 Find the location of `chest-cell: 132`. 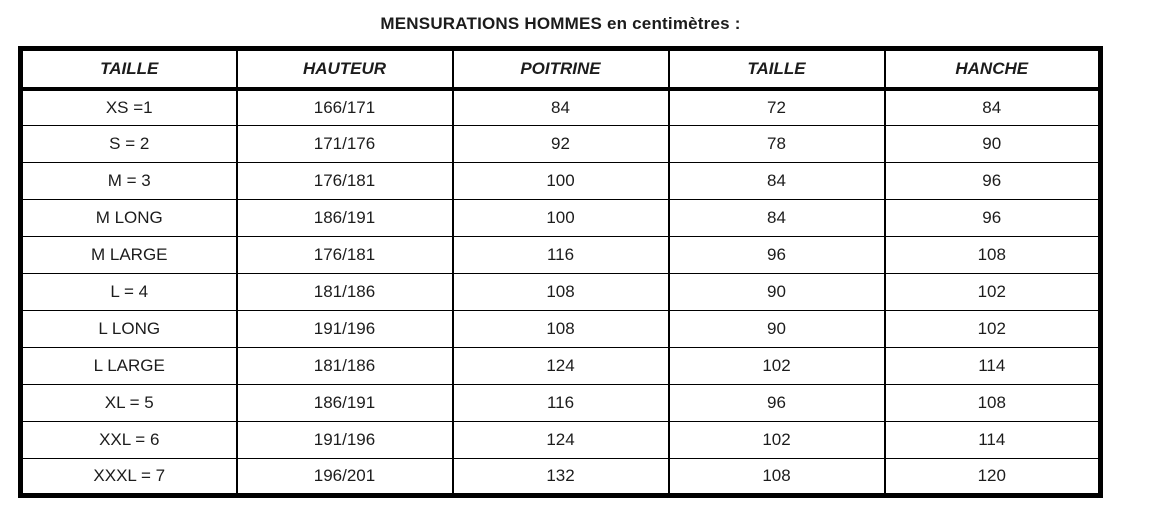

chest-cell: 132 is located at coordinates (560, 477).